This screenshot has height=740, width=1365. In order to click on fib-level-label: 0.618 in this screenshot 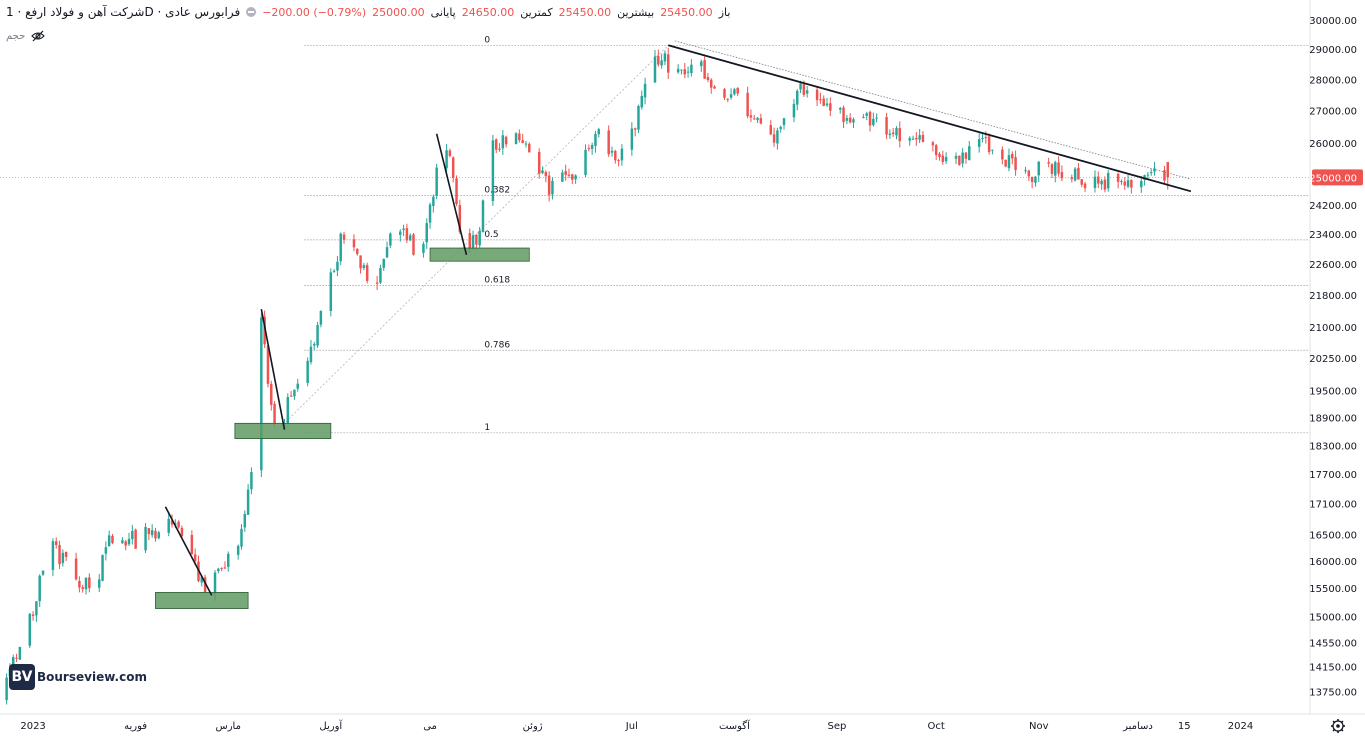, I will do `click(497, 280)`.